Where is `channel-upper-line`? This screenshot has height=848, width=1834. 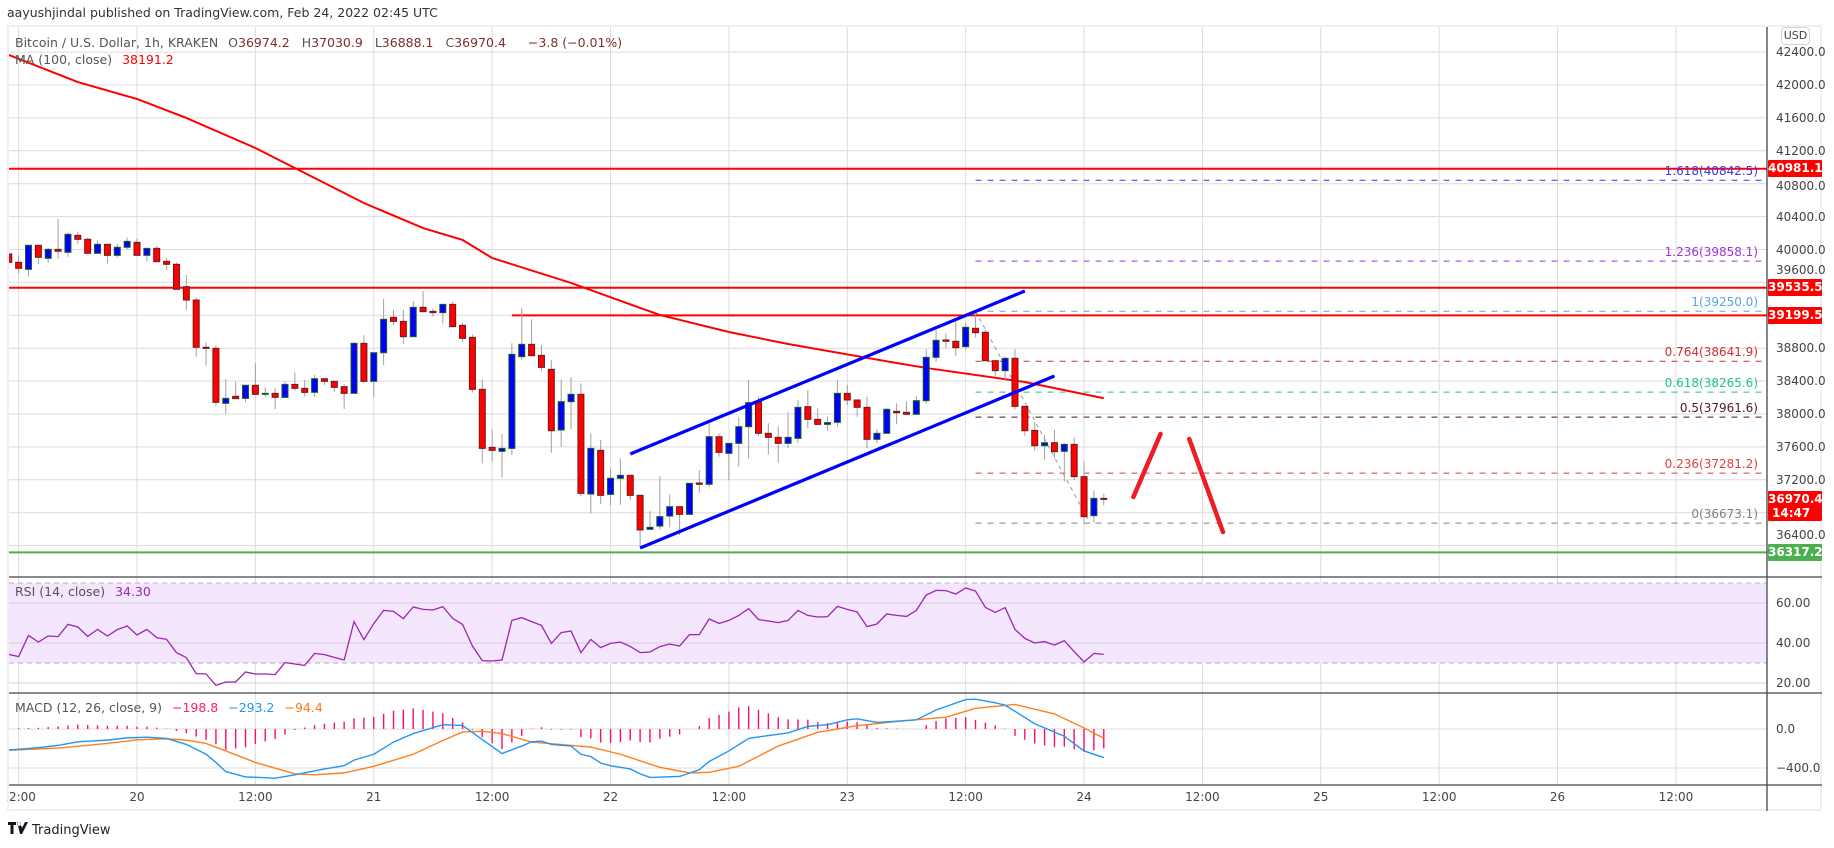
channel-upper-line is located at coordinates (827, 372).